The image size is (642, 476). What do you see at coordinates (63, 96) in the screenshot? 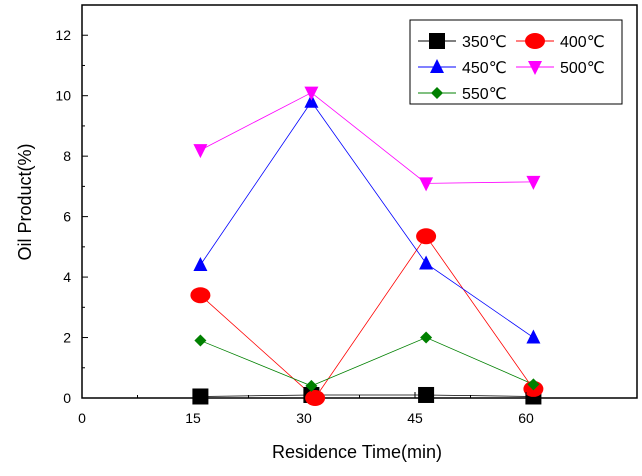
I see `y-tick-label: 10` at bounding box center [63, 96].